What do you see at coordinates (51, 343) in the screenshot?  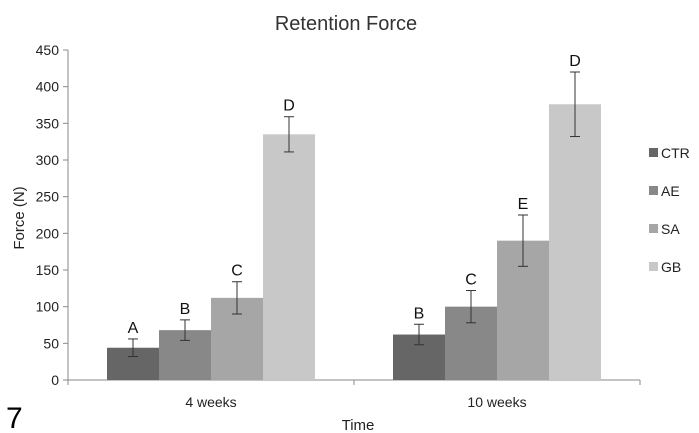 I see `y-tick-label: 50` at bounding box center [51, 343].